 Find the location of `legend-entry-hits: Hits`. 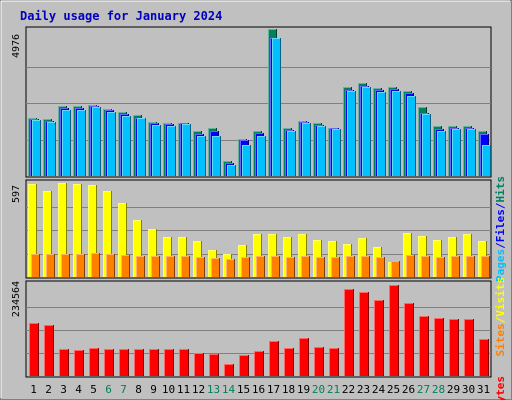

legend-entry-hits: Hits is located at coordinates (500, 189).